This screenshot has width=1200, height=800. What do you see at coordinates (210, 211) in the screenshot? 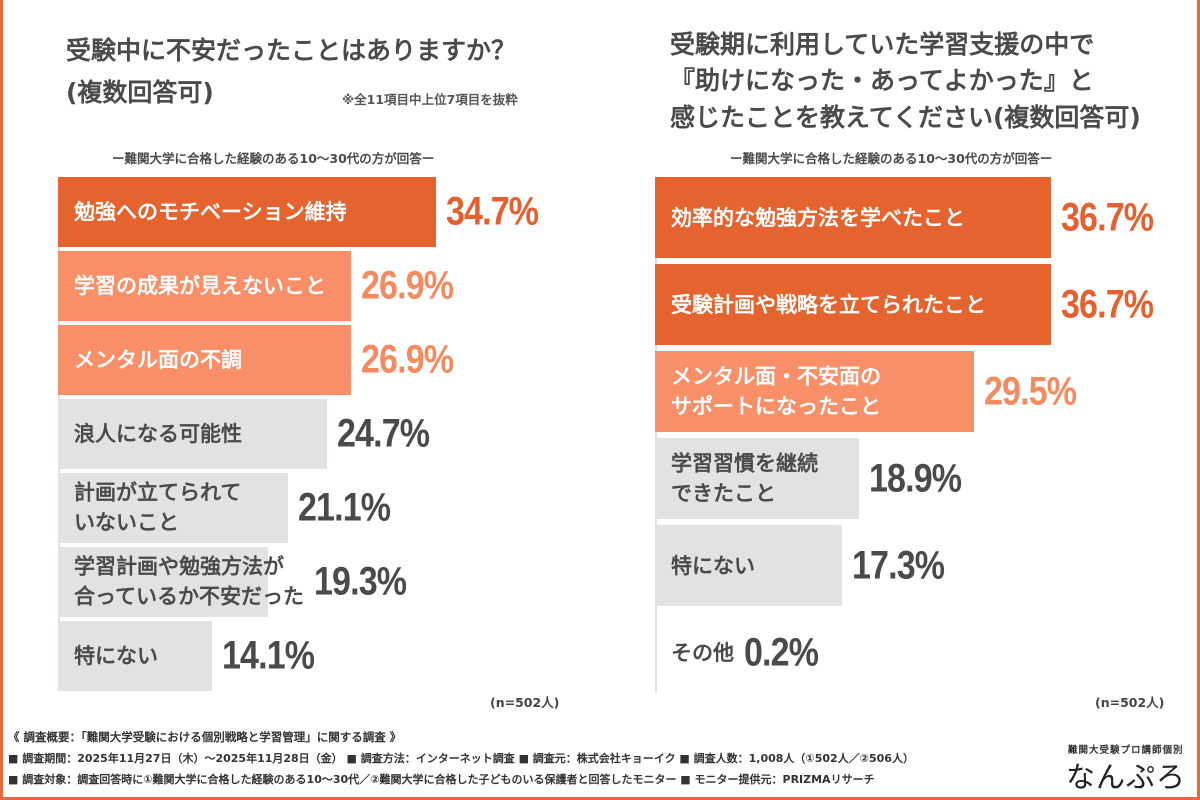
I see `bar-label: 勉強へのモチベーション維持` at bounding box center [210, 211].